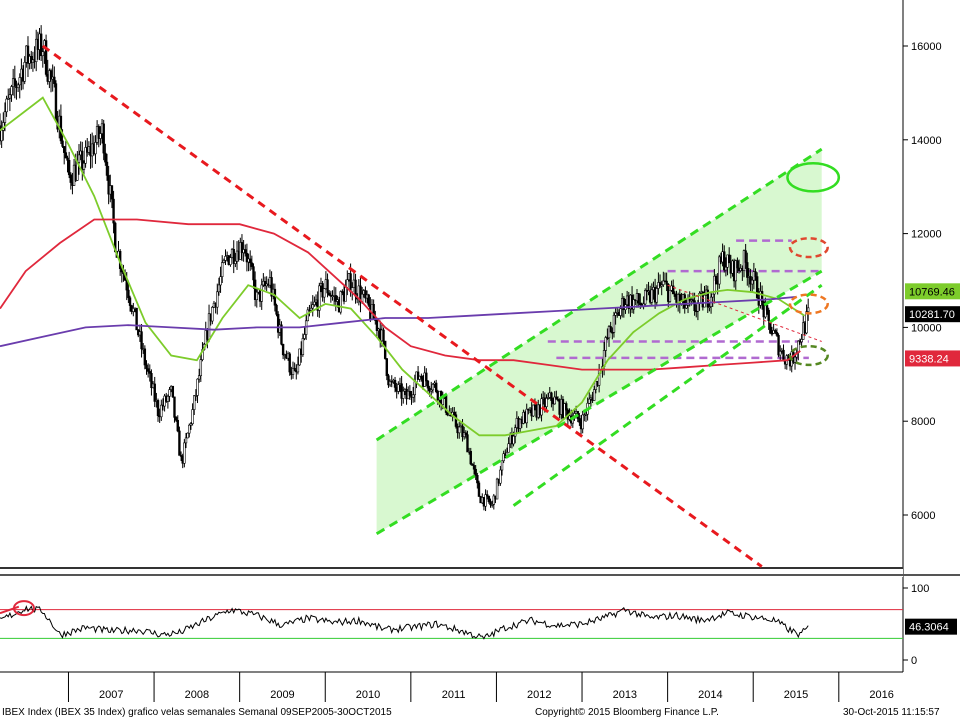 Image resolution: width=960 pixels, height=720 pixels. What do you see at coordinates (454, 695) in the screenshot?
I see `x-tick-label: 2011` at bounding box center [454, 695].